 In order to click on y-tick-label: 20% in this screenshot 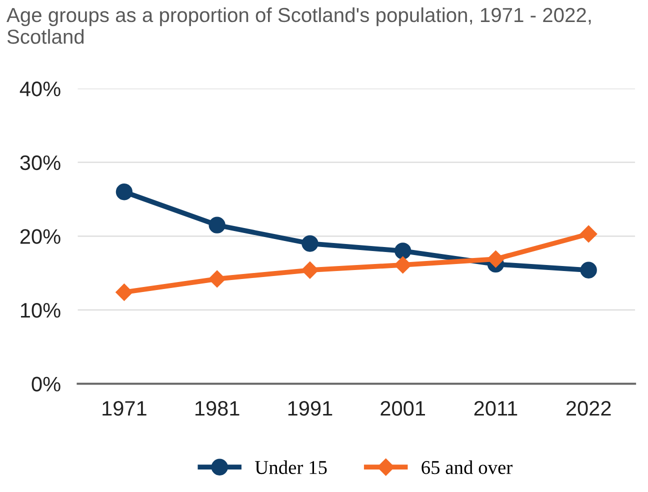, I will do `click(40, 236)`.